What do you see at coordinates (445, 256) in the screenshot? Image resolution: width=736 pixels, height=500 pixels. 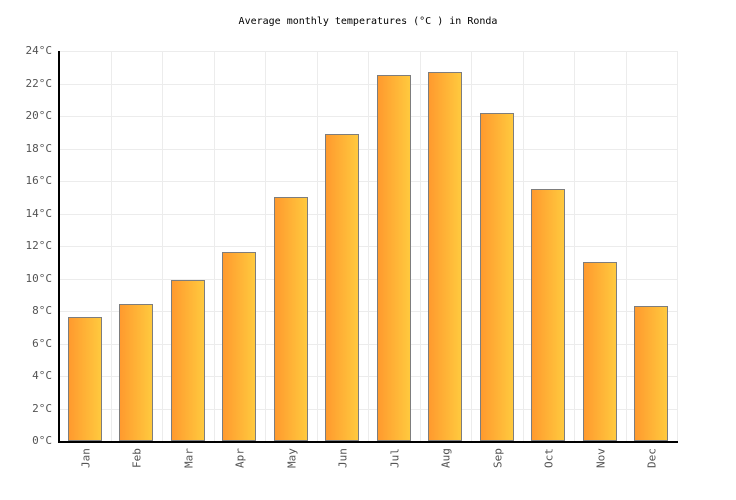 I see `bar-aug` at bounding box center [445, 256].